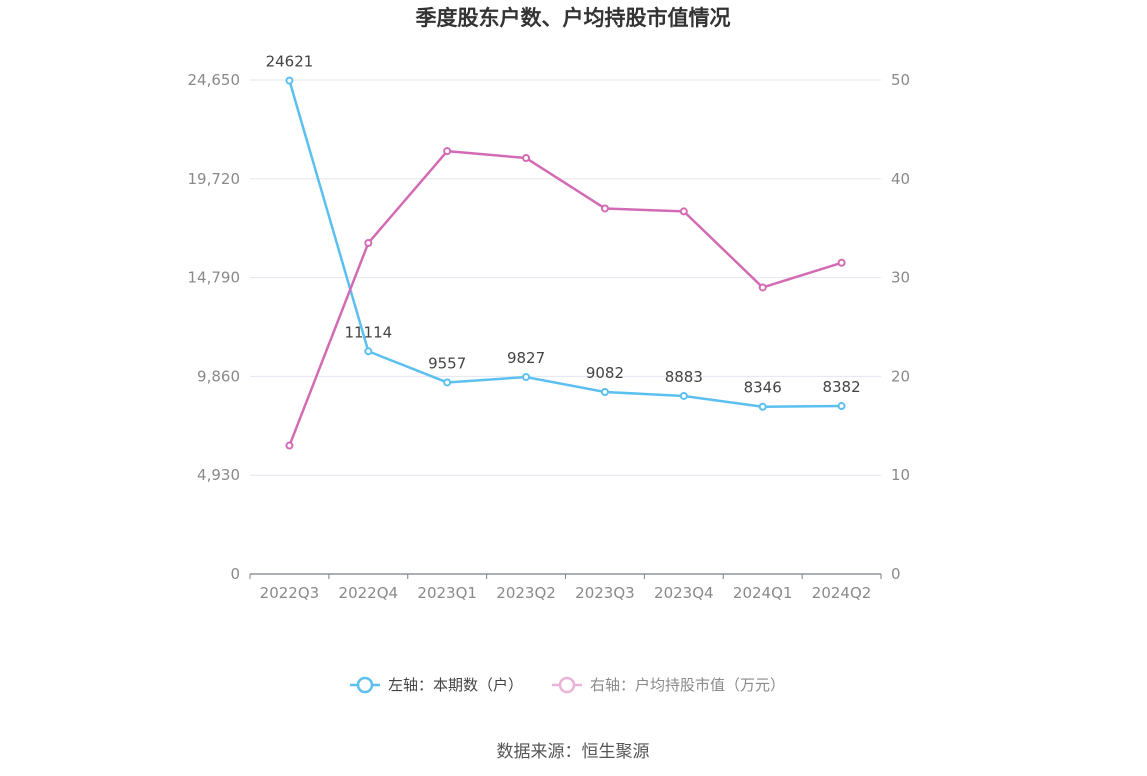 The height and width of the screenshot is (776, 1147). I want to click on data-label: 9827, so click(526, 358).